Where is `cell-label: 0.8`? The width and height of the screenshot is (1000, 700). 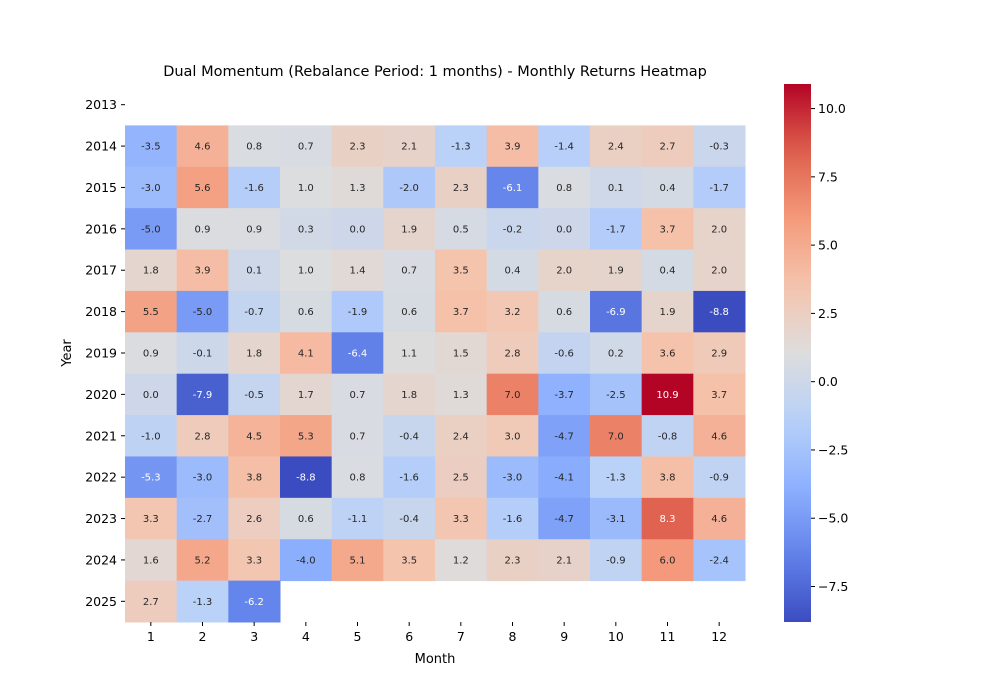 cell-label: 0.8 is located at coordinates (564, 188).